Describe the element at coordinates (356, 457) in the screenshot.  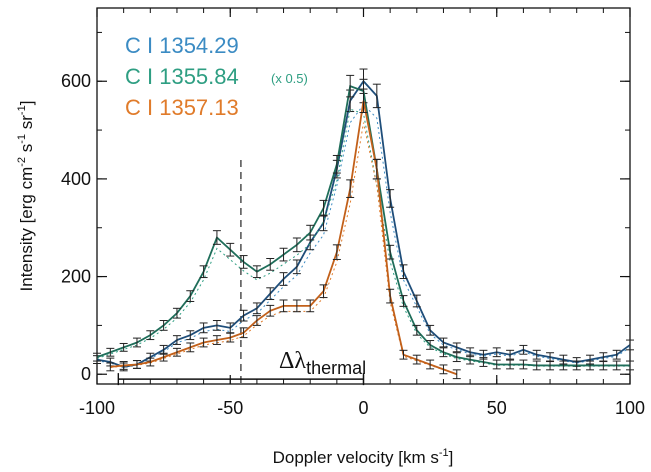
I see `x-axis-title-main: Doppler velocity [km s` at that location.